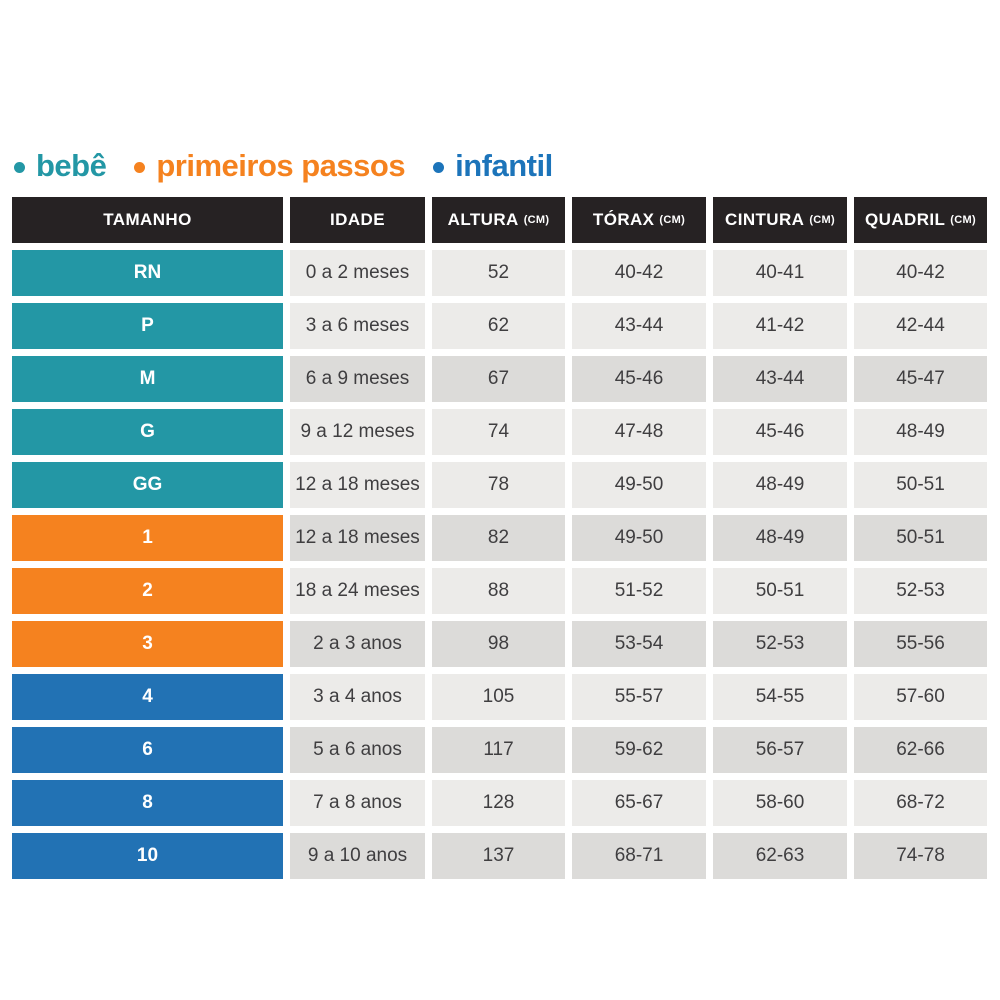  What do you see at coordinates (780, 273) in the screenshot?
I see `waist-cell: 40-41` at bounding box center [780, 273].